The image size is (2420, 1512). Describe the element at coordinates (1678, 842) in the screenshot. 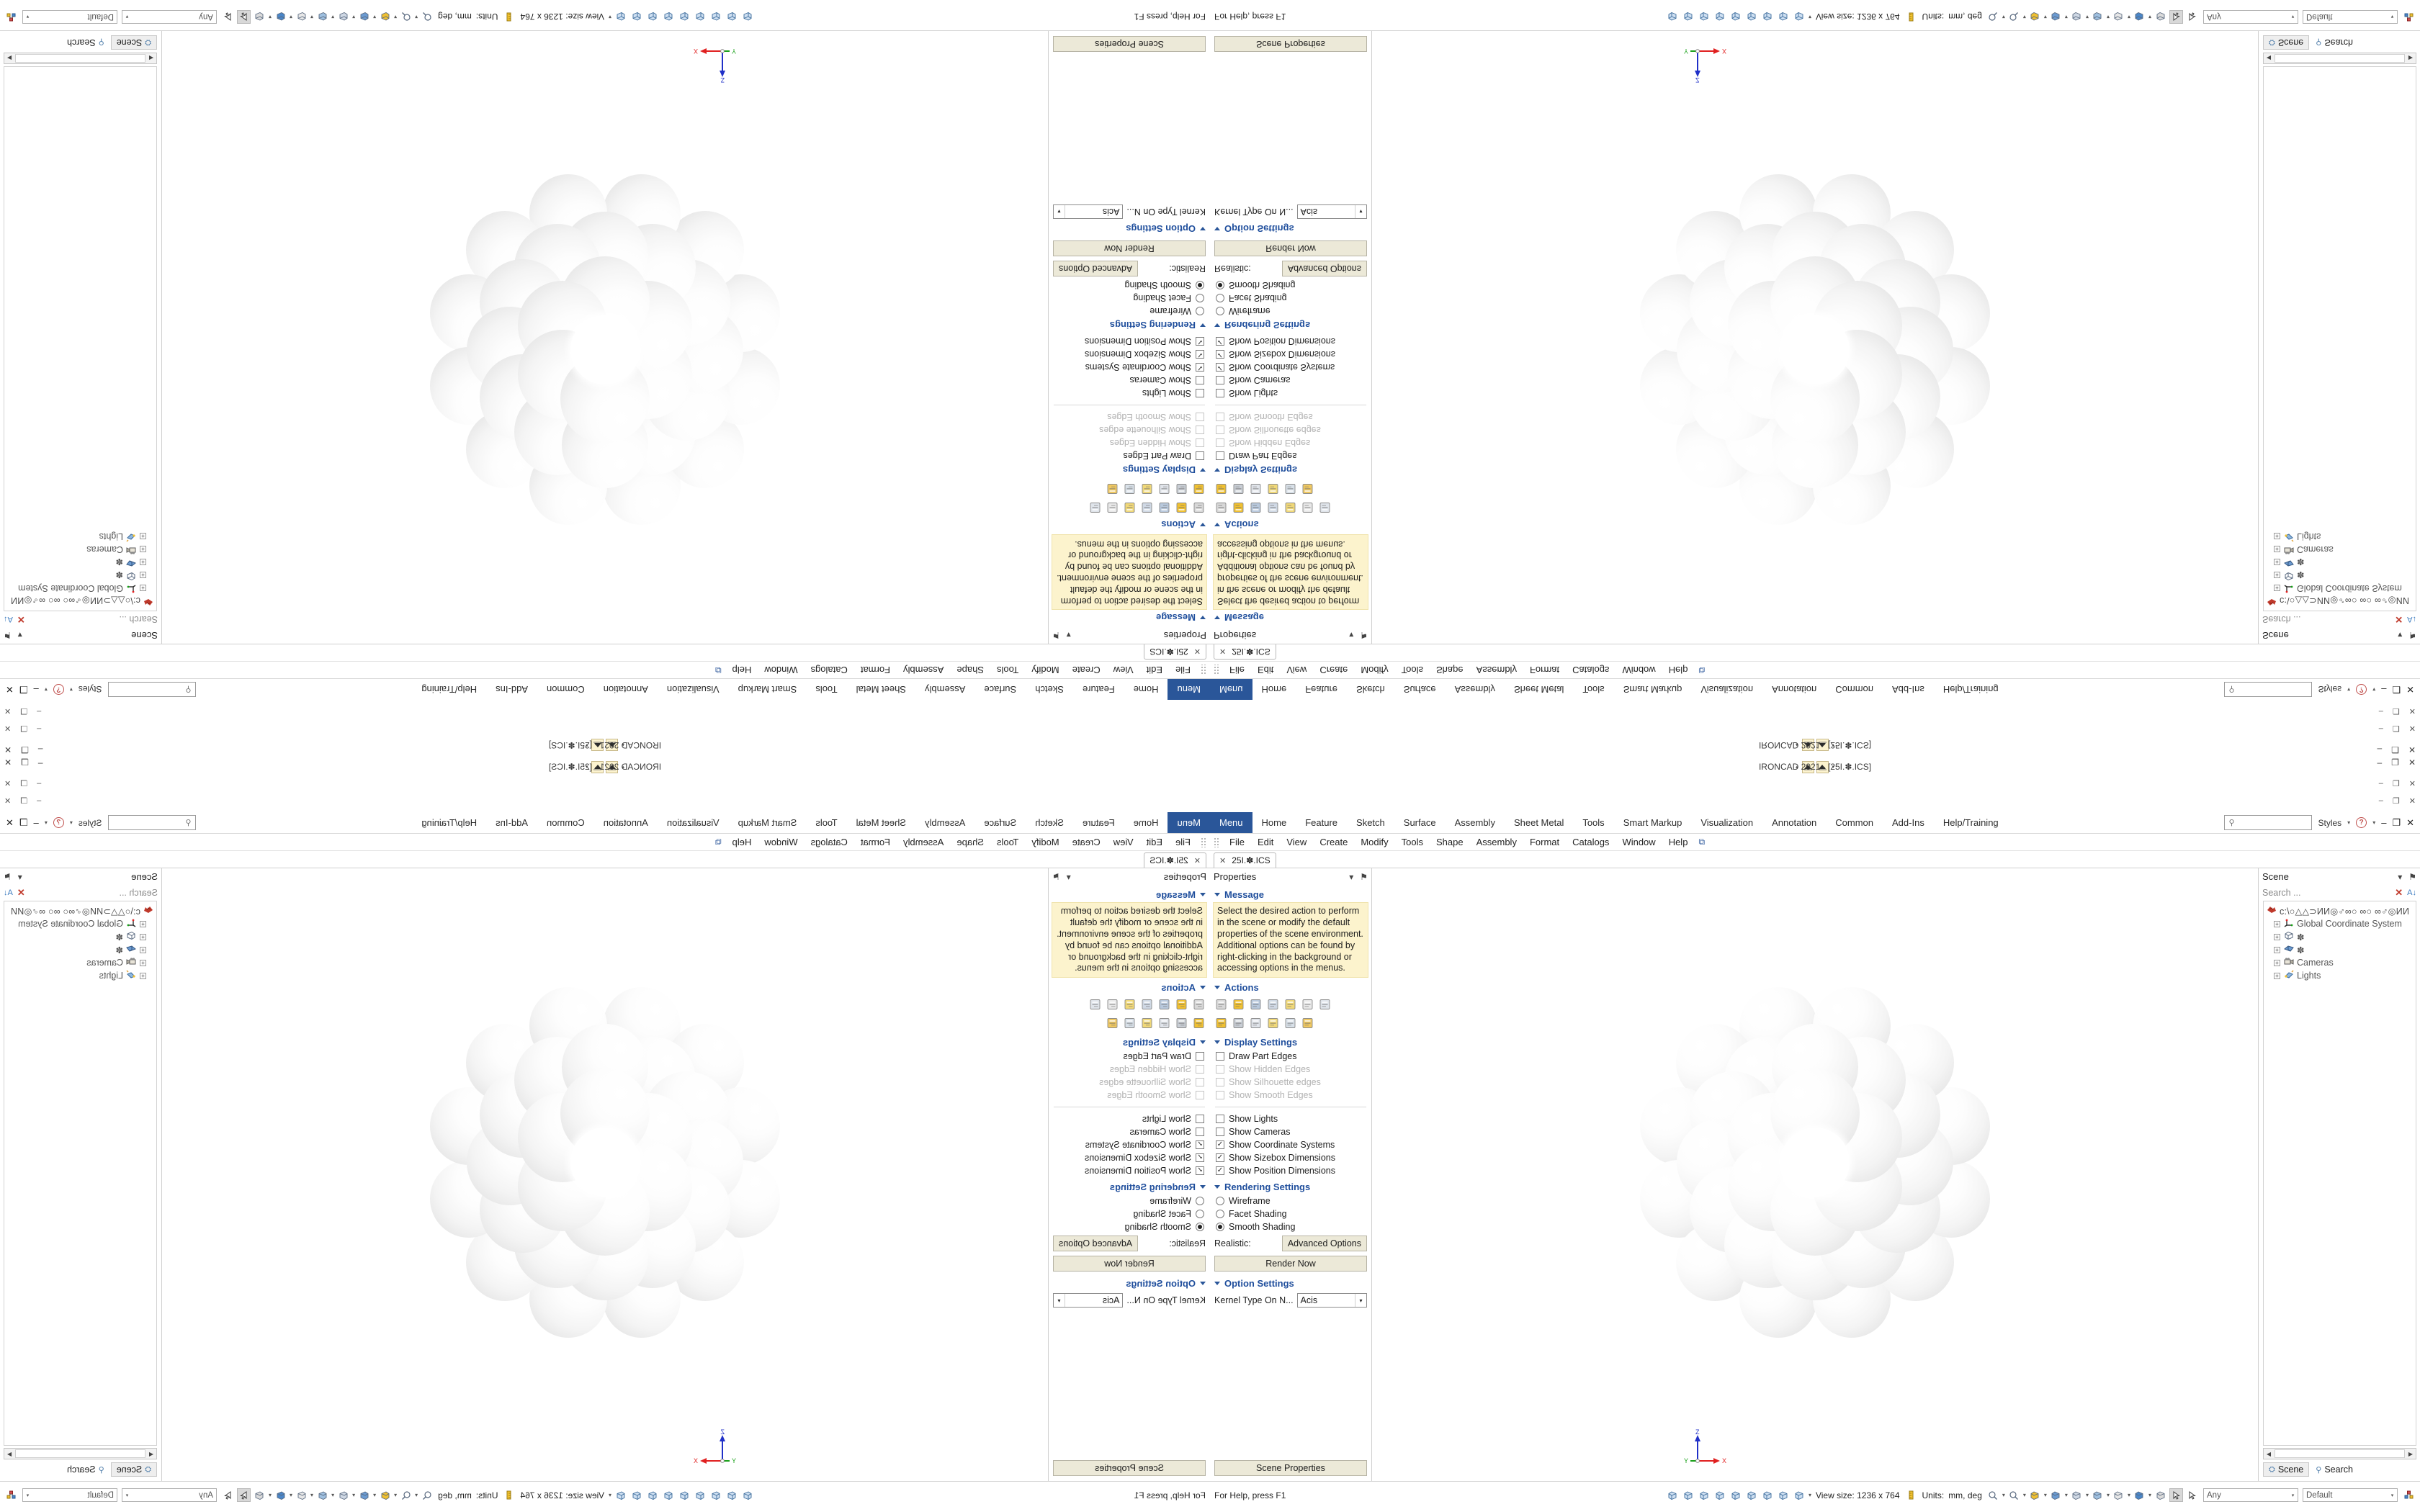

I see `menu-item-help: Help` at that location.